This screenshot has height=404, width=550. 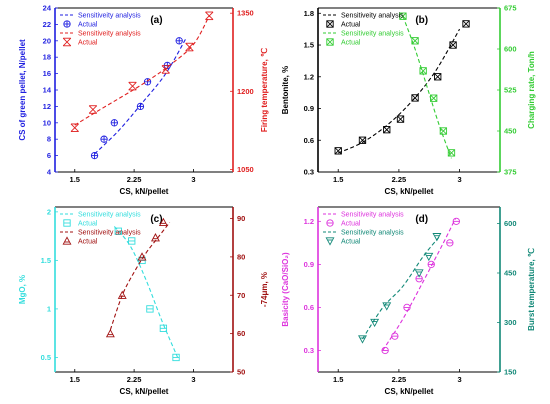 What do you see at coordinates (510, 273) in the screenshot?
I see `right-y-tick-label: 450` at bounding box center [510, 273].